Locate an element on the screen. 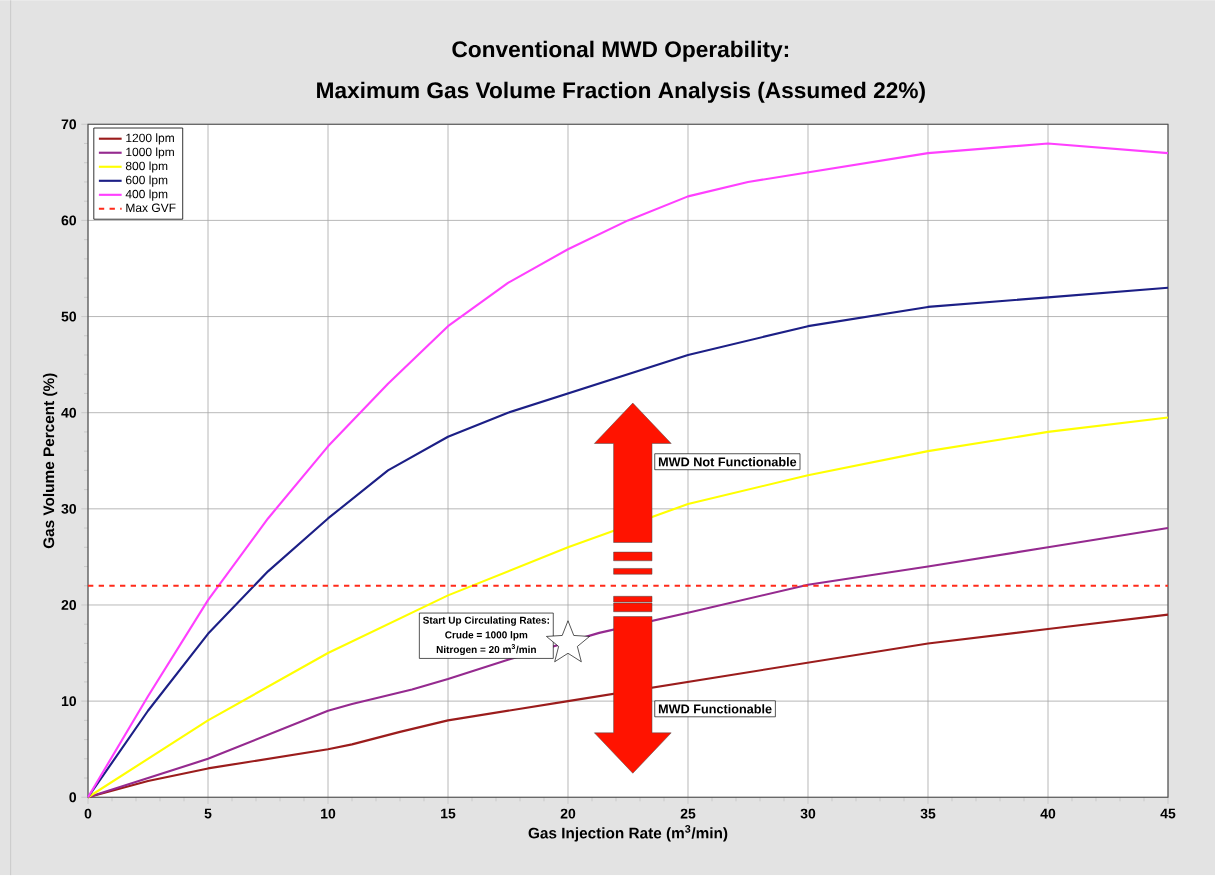  annotation: Crude = 1000 lpm is located at coordinates (486, 636).